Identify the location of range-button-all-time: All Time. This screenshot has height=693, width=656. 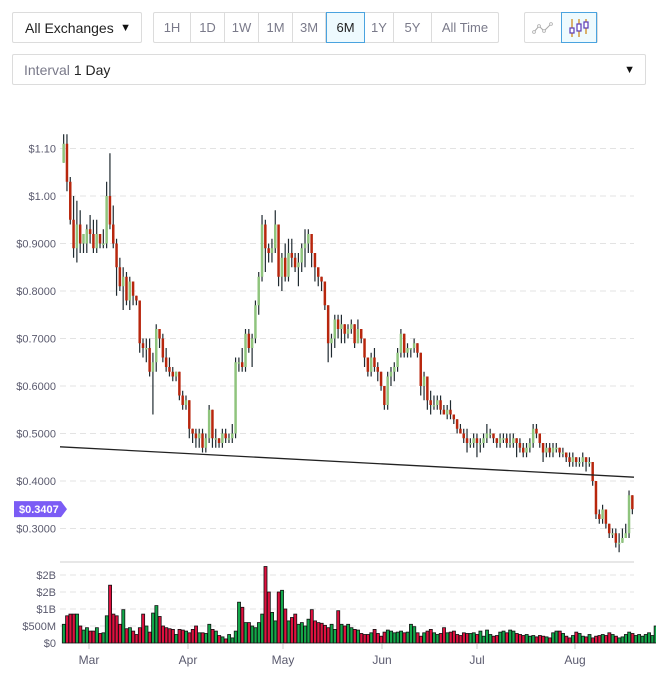
(465, 27).